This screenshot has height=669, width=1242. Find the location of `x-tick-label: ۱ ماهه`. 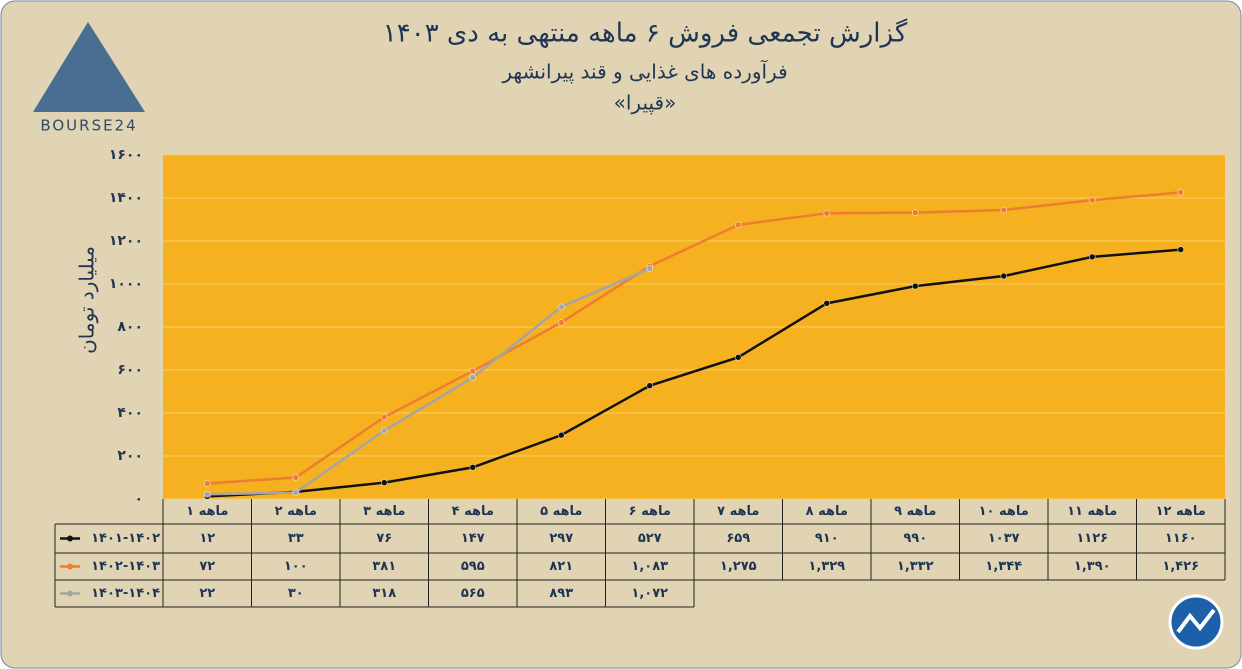

x-tick-label: ۱ ماهه is located at coordinates (207, 511).